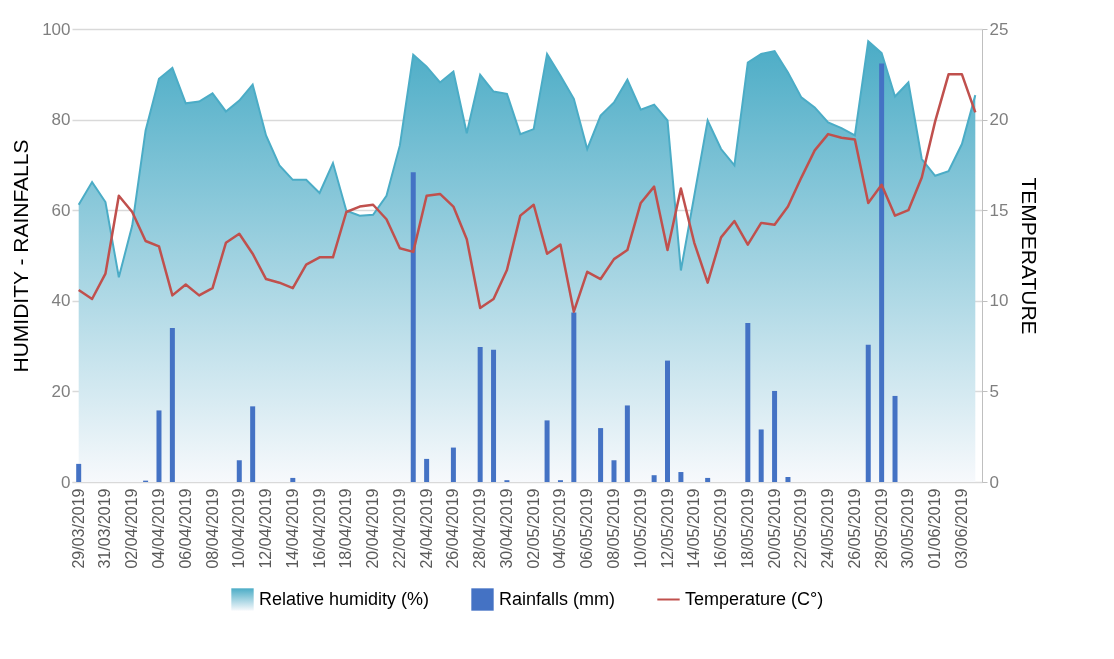 This screenshot has width=1114, height=659. What do you see at coordinates (56, 29) in the screenshot?
I see `y-tick-label: 100` at bounding box center [56, 29].